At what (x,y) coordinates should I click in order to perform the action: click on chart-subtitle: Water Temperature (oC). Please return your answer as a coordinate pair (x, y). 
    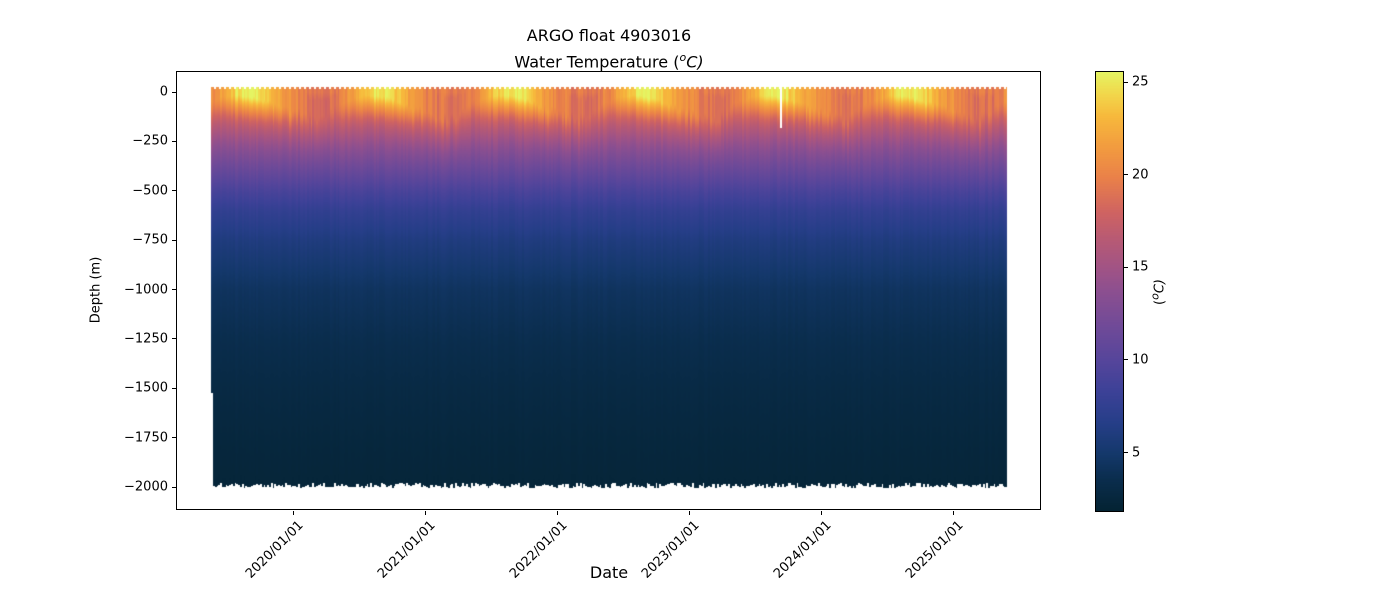
    Looking at the image, I should click on (609, 60).